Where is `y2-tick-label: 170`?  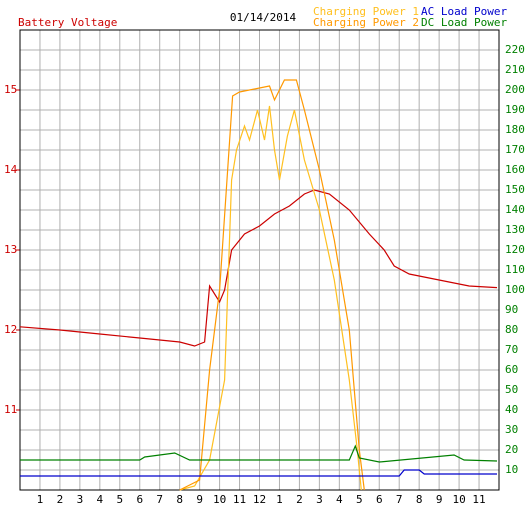
y2-tick-label: 170 is located at coordinates (515, 149).